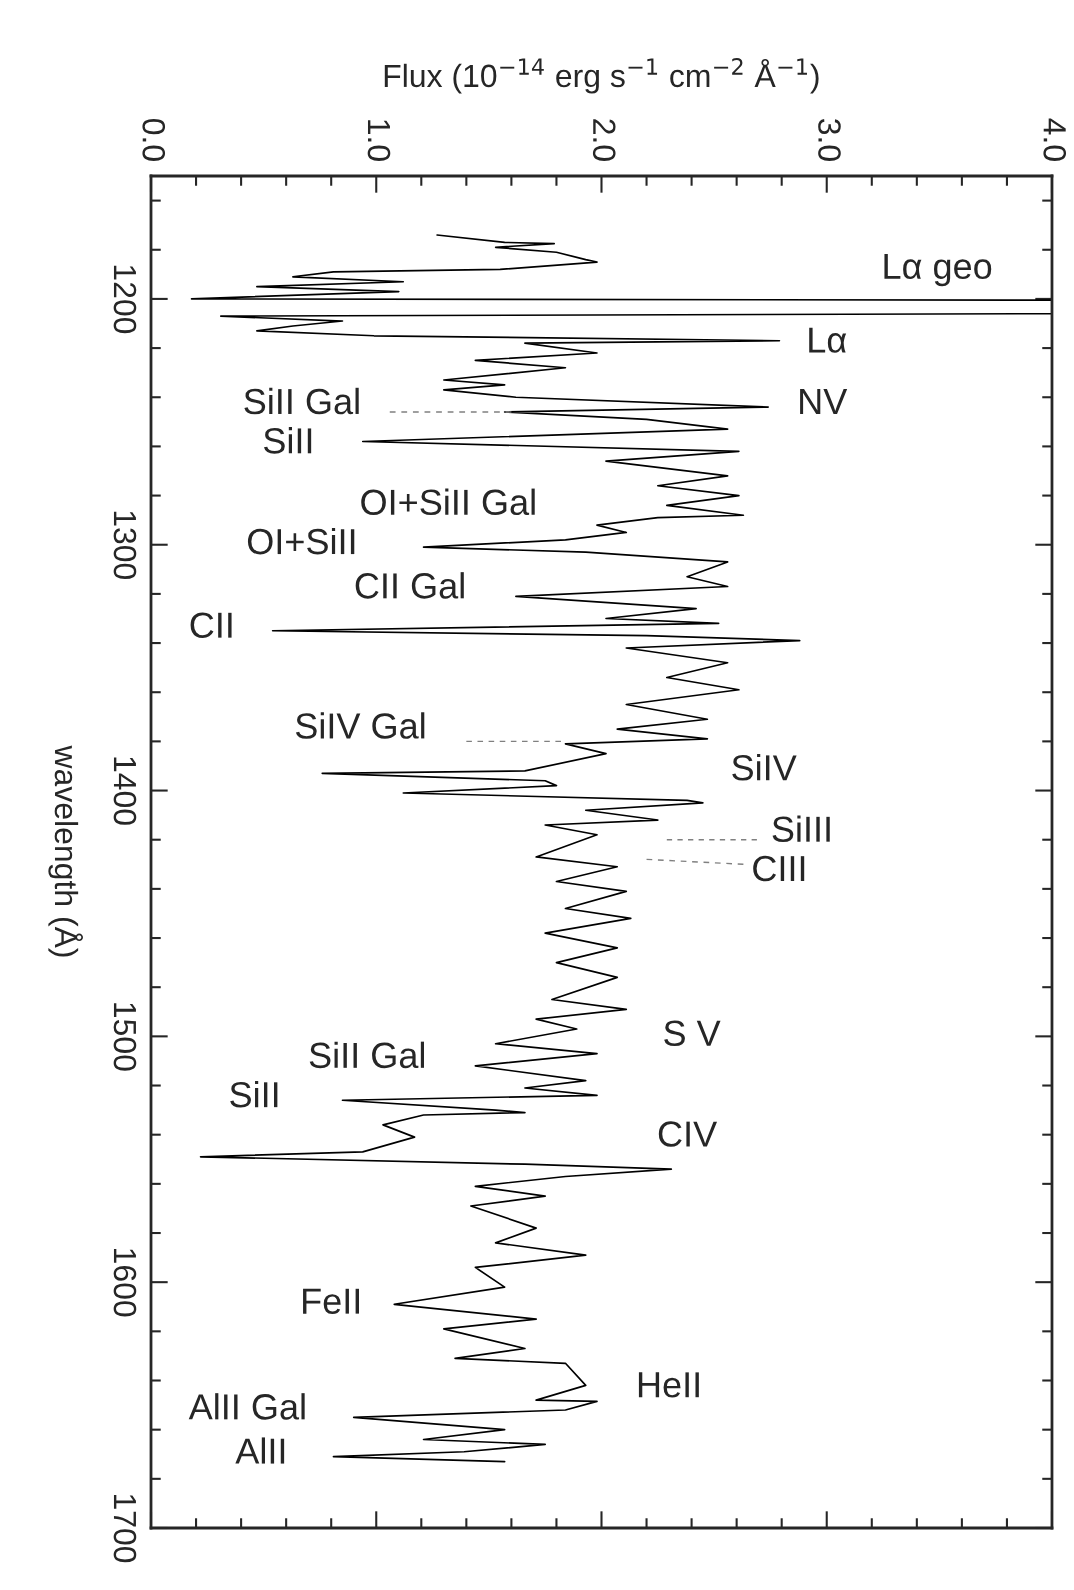 The image size is (1074, 1590). I want to click on annotation: AlII Gal, so click(246, 1406).